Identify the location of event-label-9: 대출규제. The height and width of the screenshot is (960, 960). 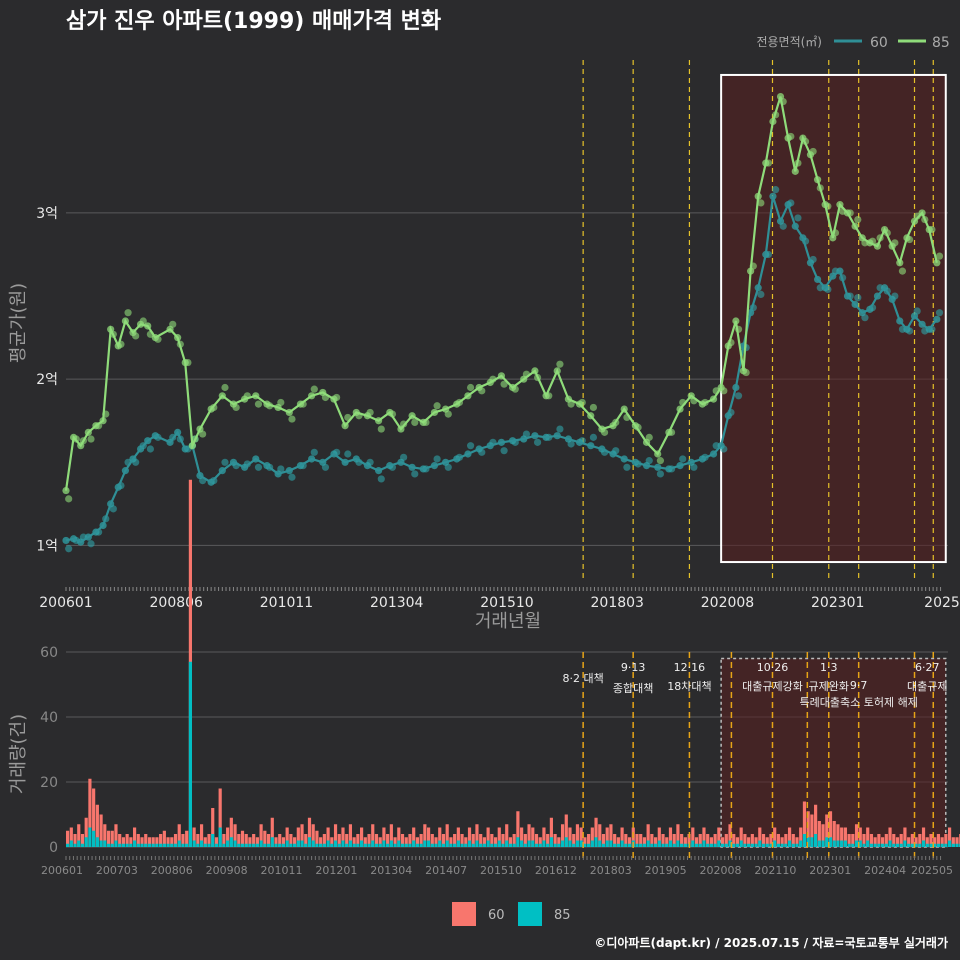
(927, 686).